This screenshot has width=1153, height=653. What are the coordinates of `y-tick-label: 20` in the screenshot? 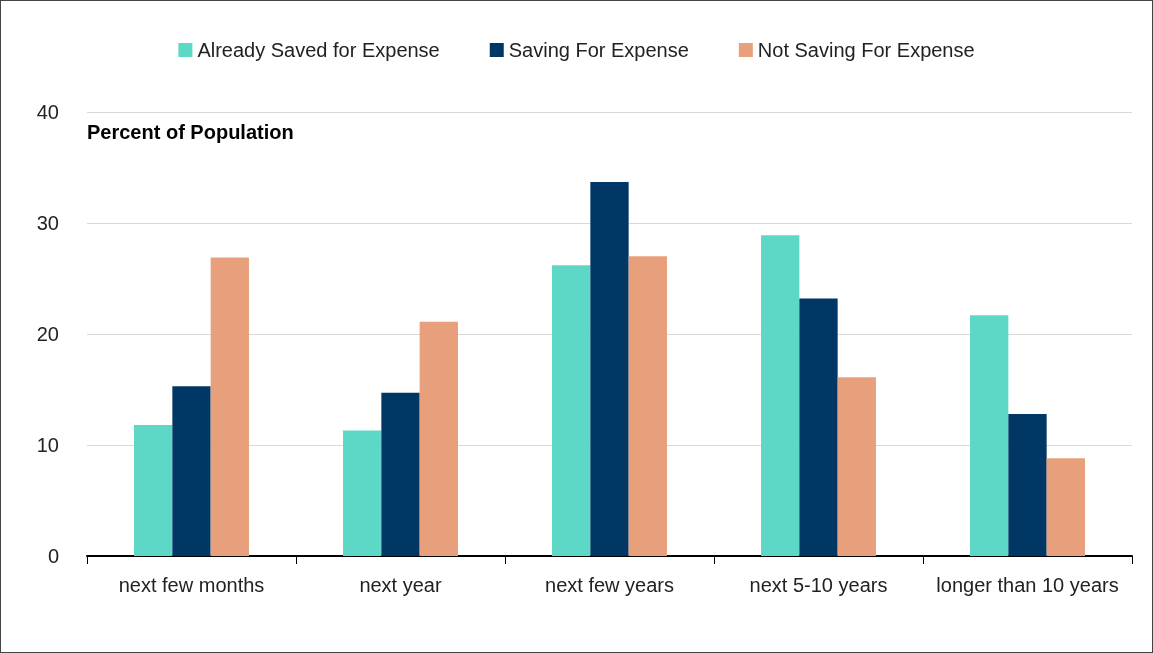 It's located at (47, 334).